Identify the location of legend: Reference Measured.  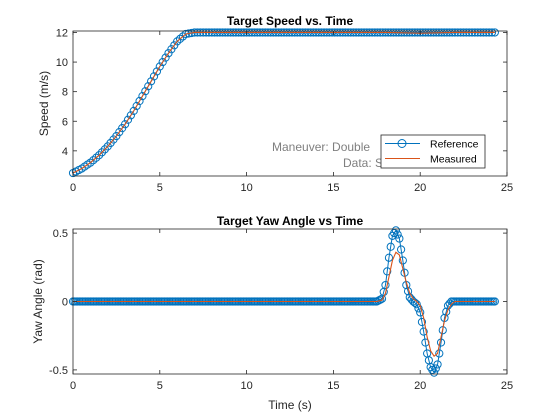
(433, 151).